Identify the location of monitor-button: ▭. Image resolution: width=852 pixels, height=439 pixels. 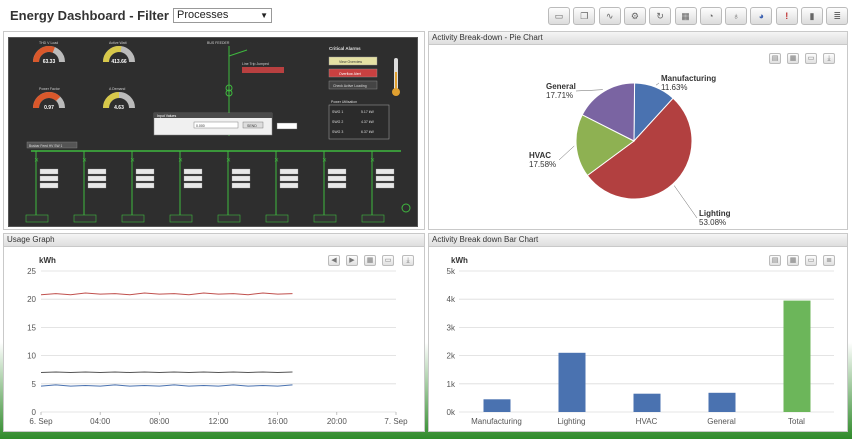
(559, 16).